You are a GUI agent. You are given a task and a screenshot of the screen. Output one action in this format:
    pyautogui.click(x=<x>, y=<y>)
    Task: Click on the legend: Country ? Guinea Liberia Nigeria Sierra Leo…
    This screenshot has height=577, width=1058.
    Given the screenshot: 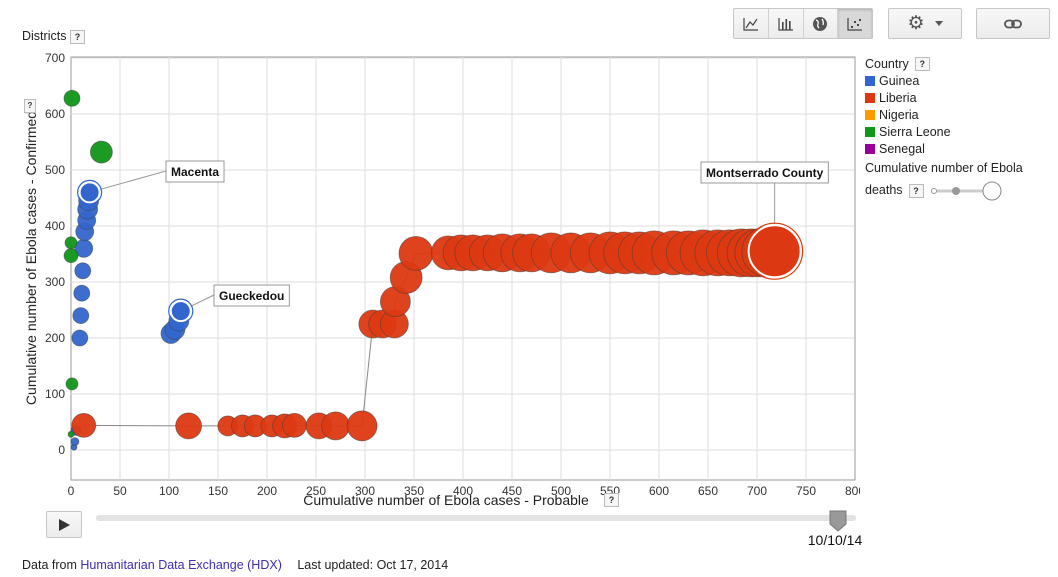 What is the action you would take?
    pyautogui.click(x=957, y=129)
    